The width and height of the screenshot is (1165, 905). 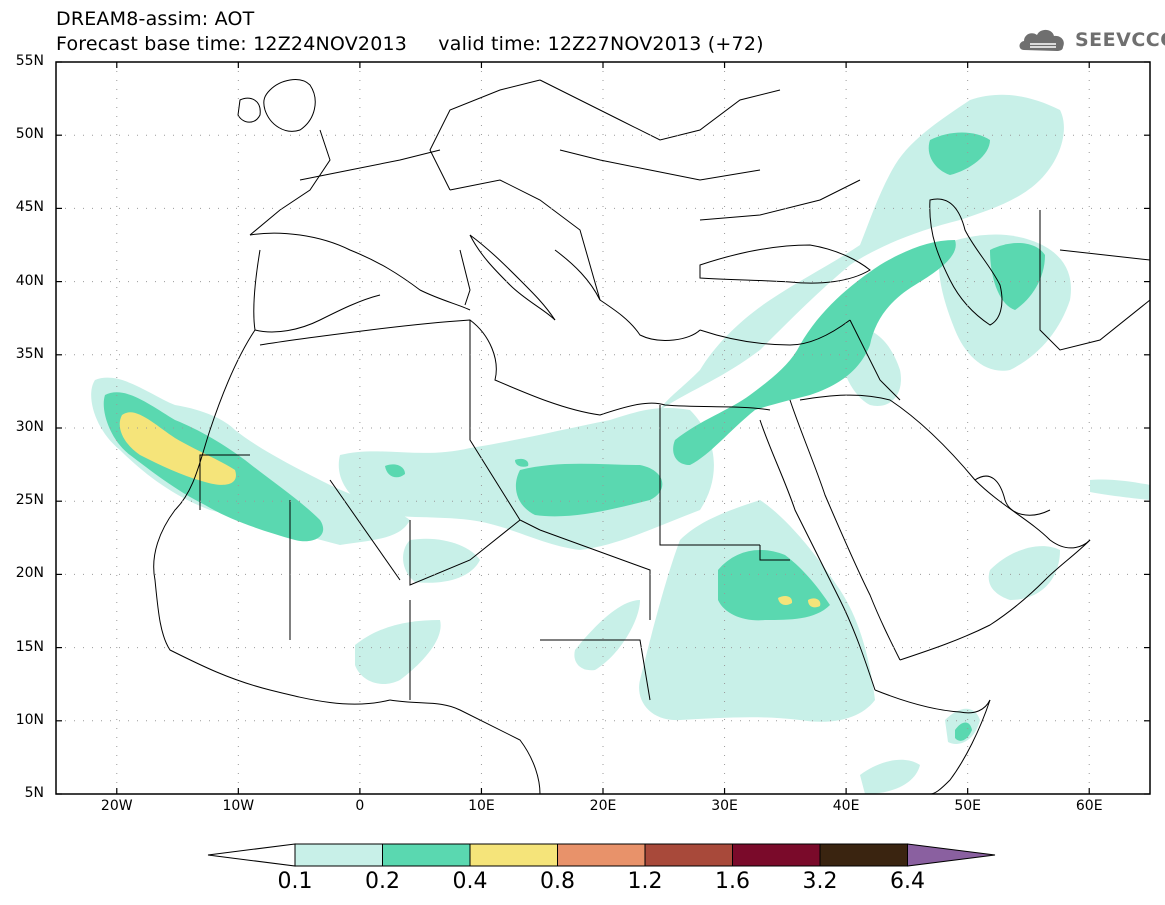 I want to click on lon-label: 10E, so click(x=481, y=806).